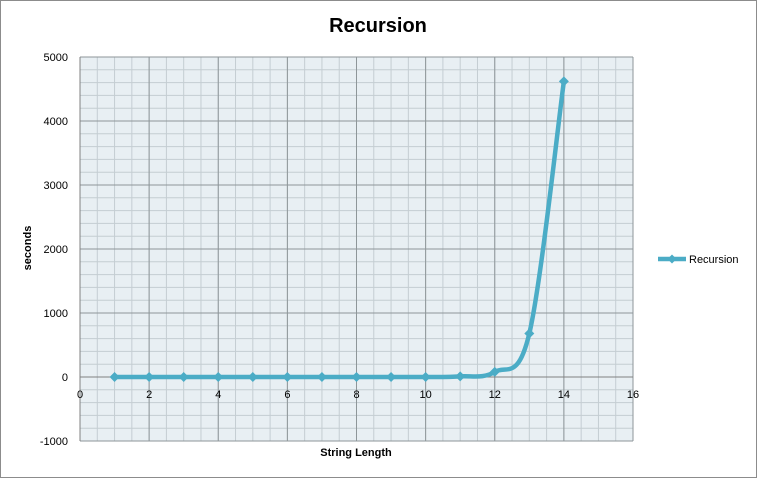 This screenshot has width=757, height=478. I want to click on x-tick-label: 0, so click(80, 395).